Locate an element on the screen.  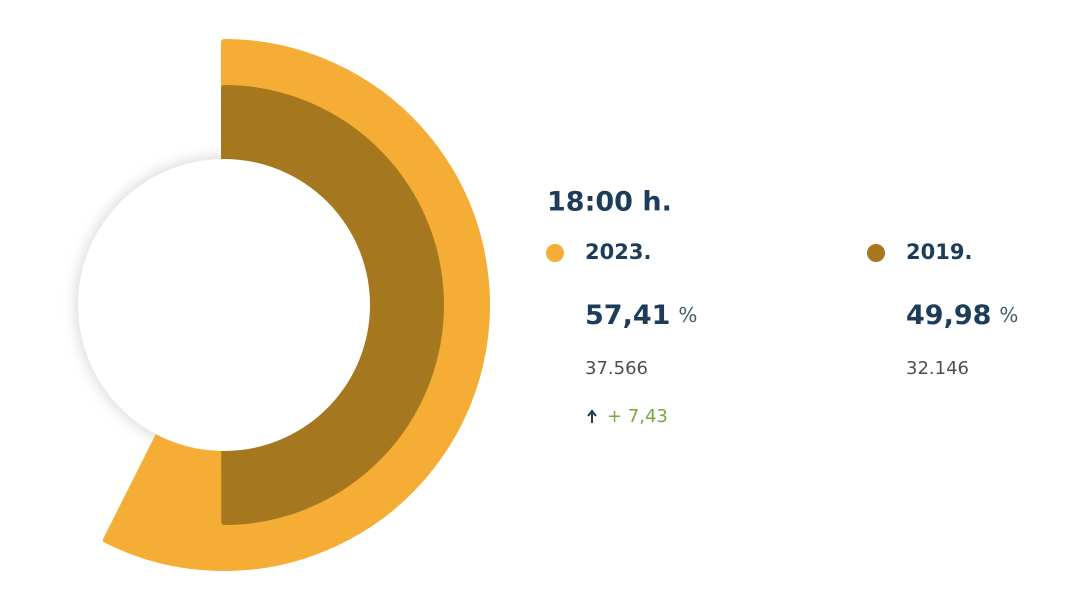
count-label: 32.146 is located at coordinates (937, 368).